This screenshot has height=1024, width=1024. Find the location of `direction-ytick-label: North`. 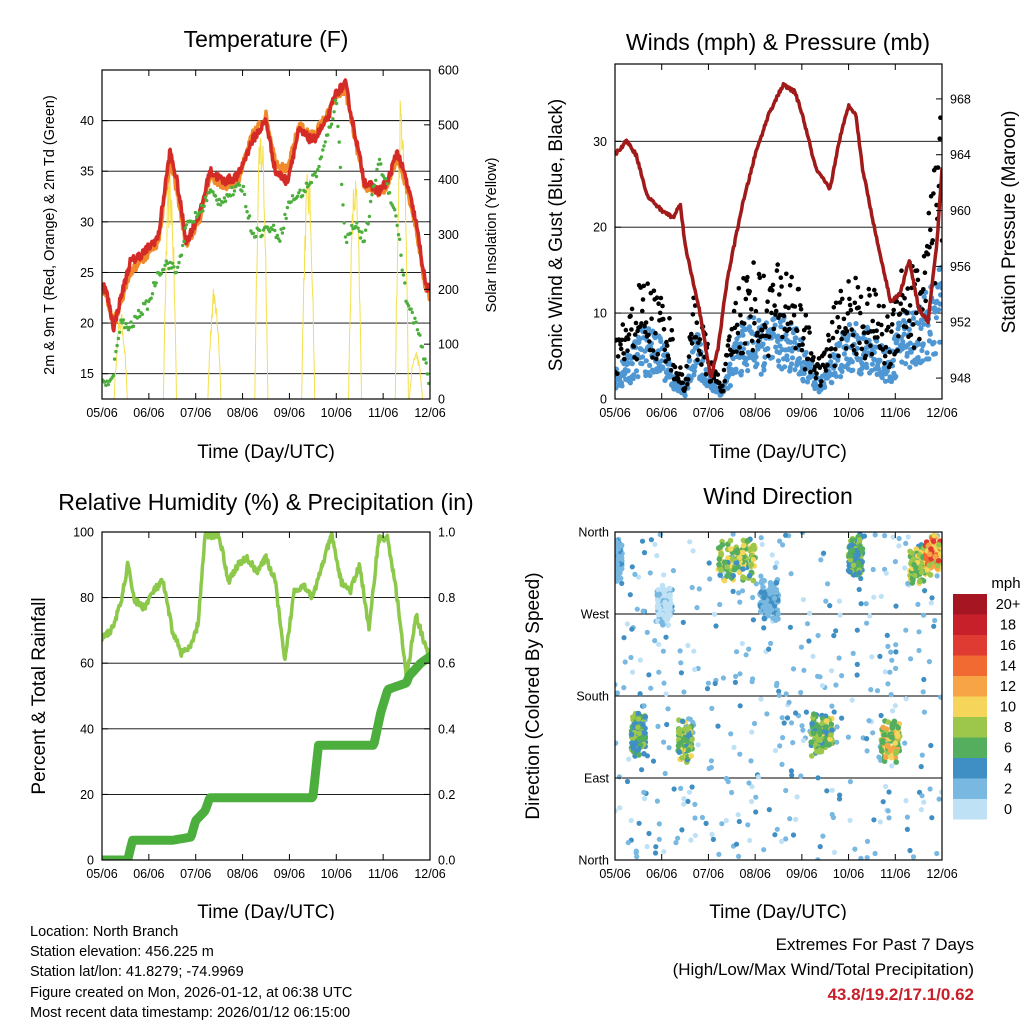

direction-ytick-label: North is located at coordinates (593, 533).